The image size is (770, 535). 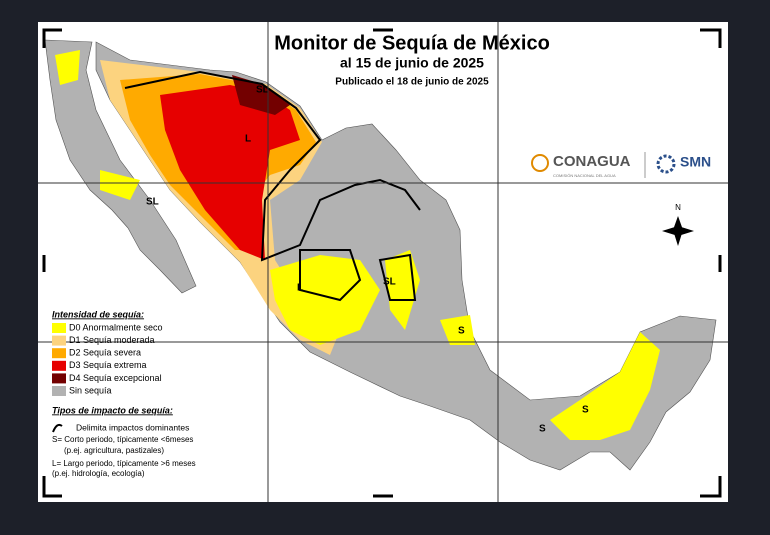 I want to click on smn-logo: SMN, so click(x=695, y=162).